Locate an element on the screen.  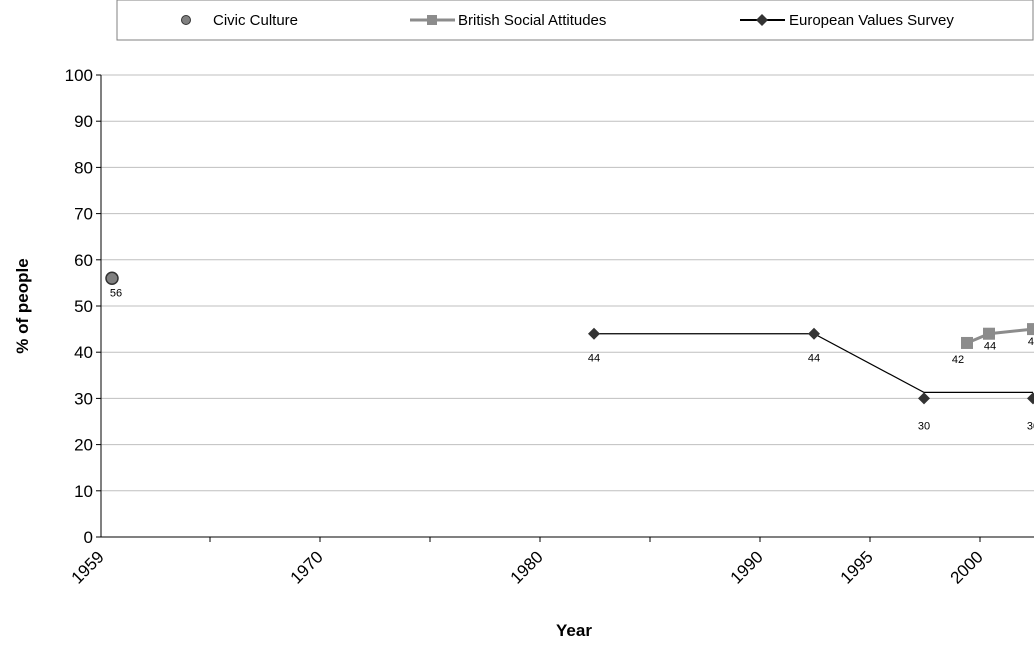
x-tick-label: 1970 is located at coordinates (307, 567).